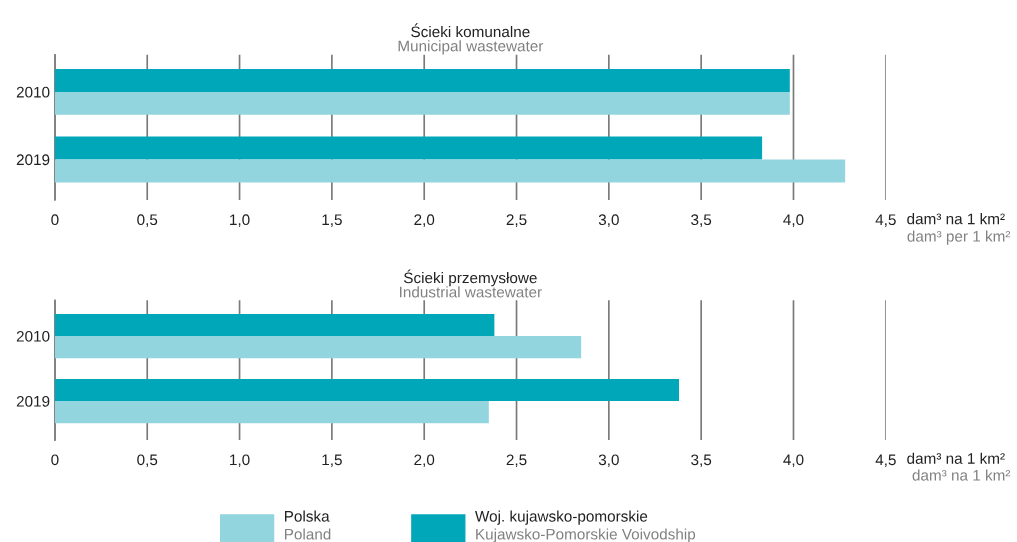 The height and width of the screenshot is (542, 1017). I want to click on text: dam³ per 1 km², so click(959, 237).